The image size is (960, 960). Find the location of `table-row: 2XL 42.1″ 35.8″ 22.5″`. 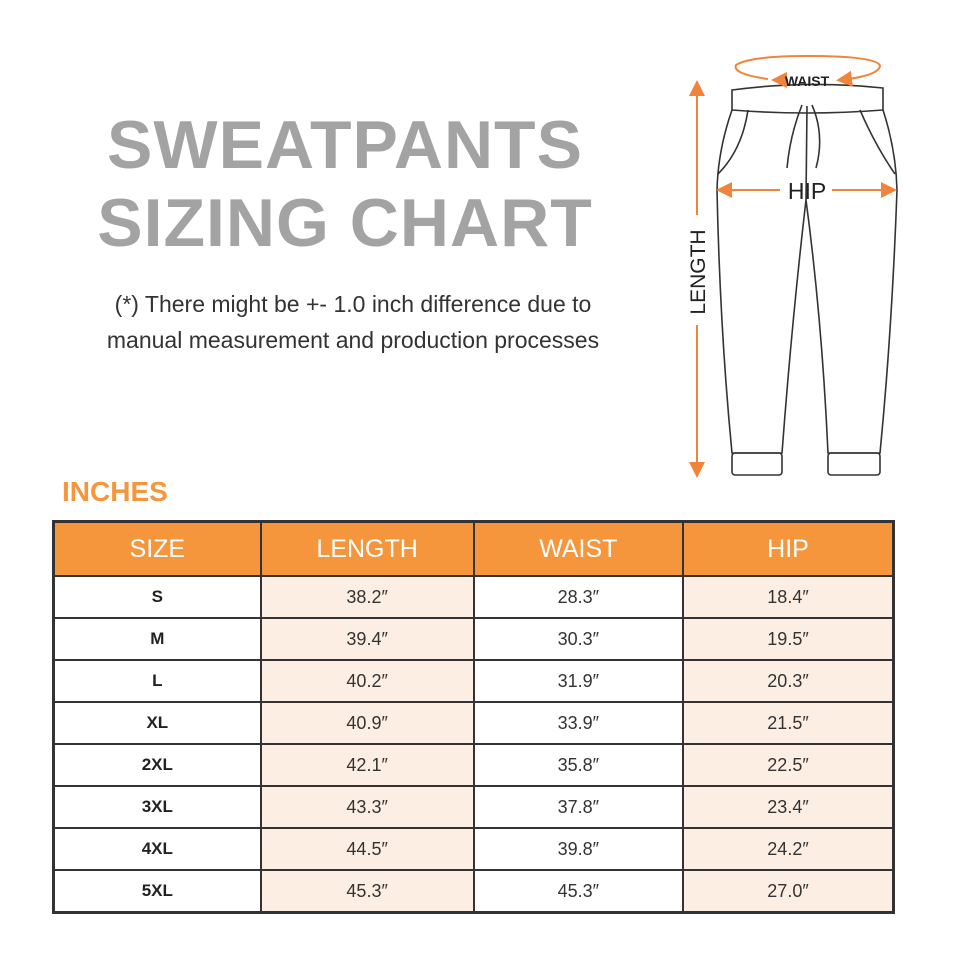

table-row: 2XL 42.1″ 35.8″ 22.5″ is located at coordinates (473, 765).